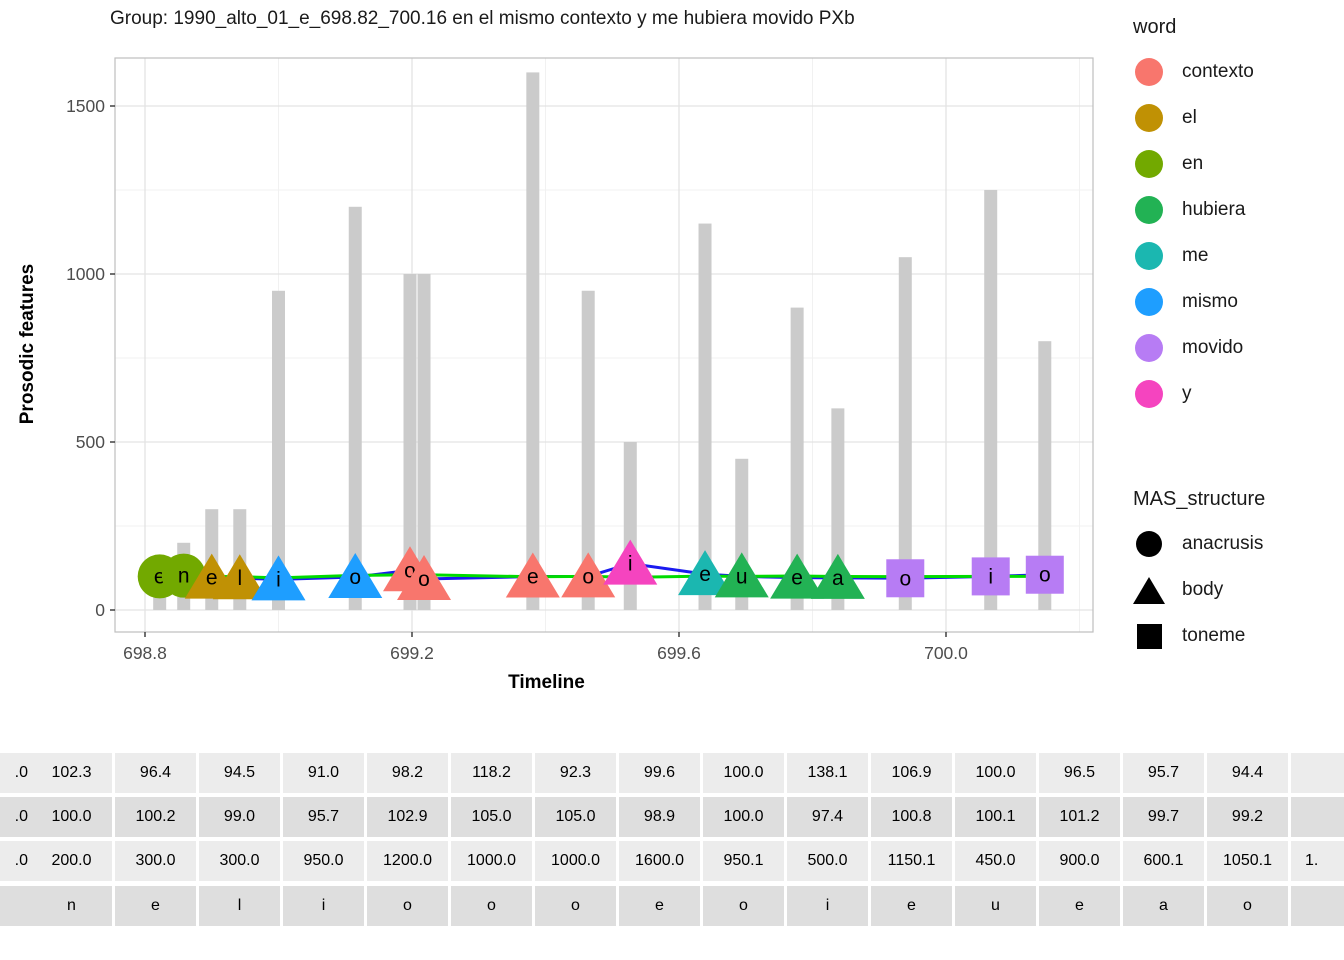 The width and height of the screenshot is (1344, 960). Describe the element at coordinates (1149, 590) in the screenshot. I see `triangle-shape-icon` at that location.